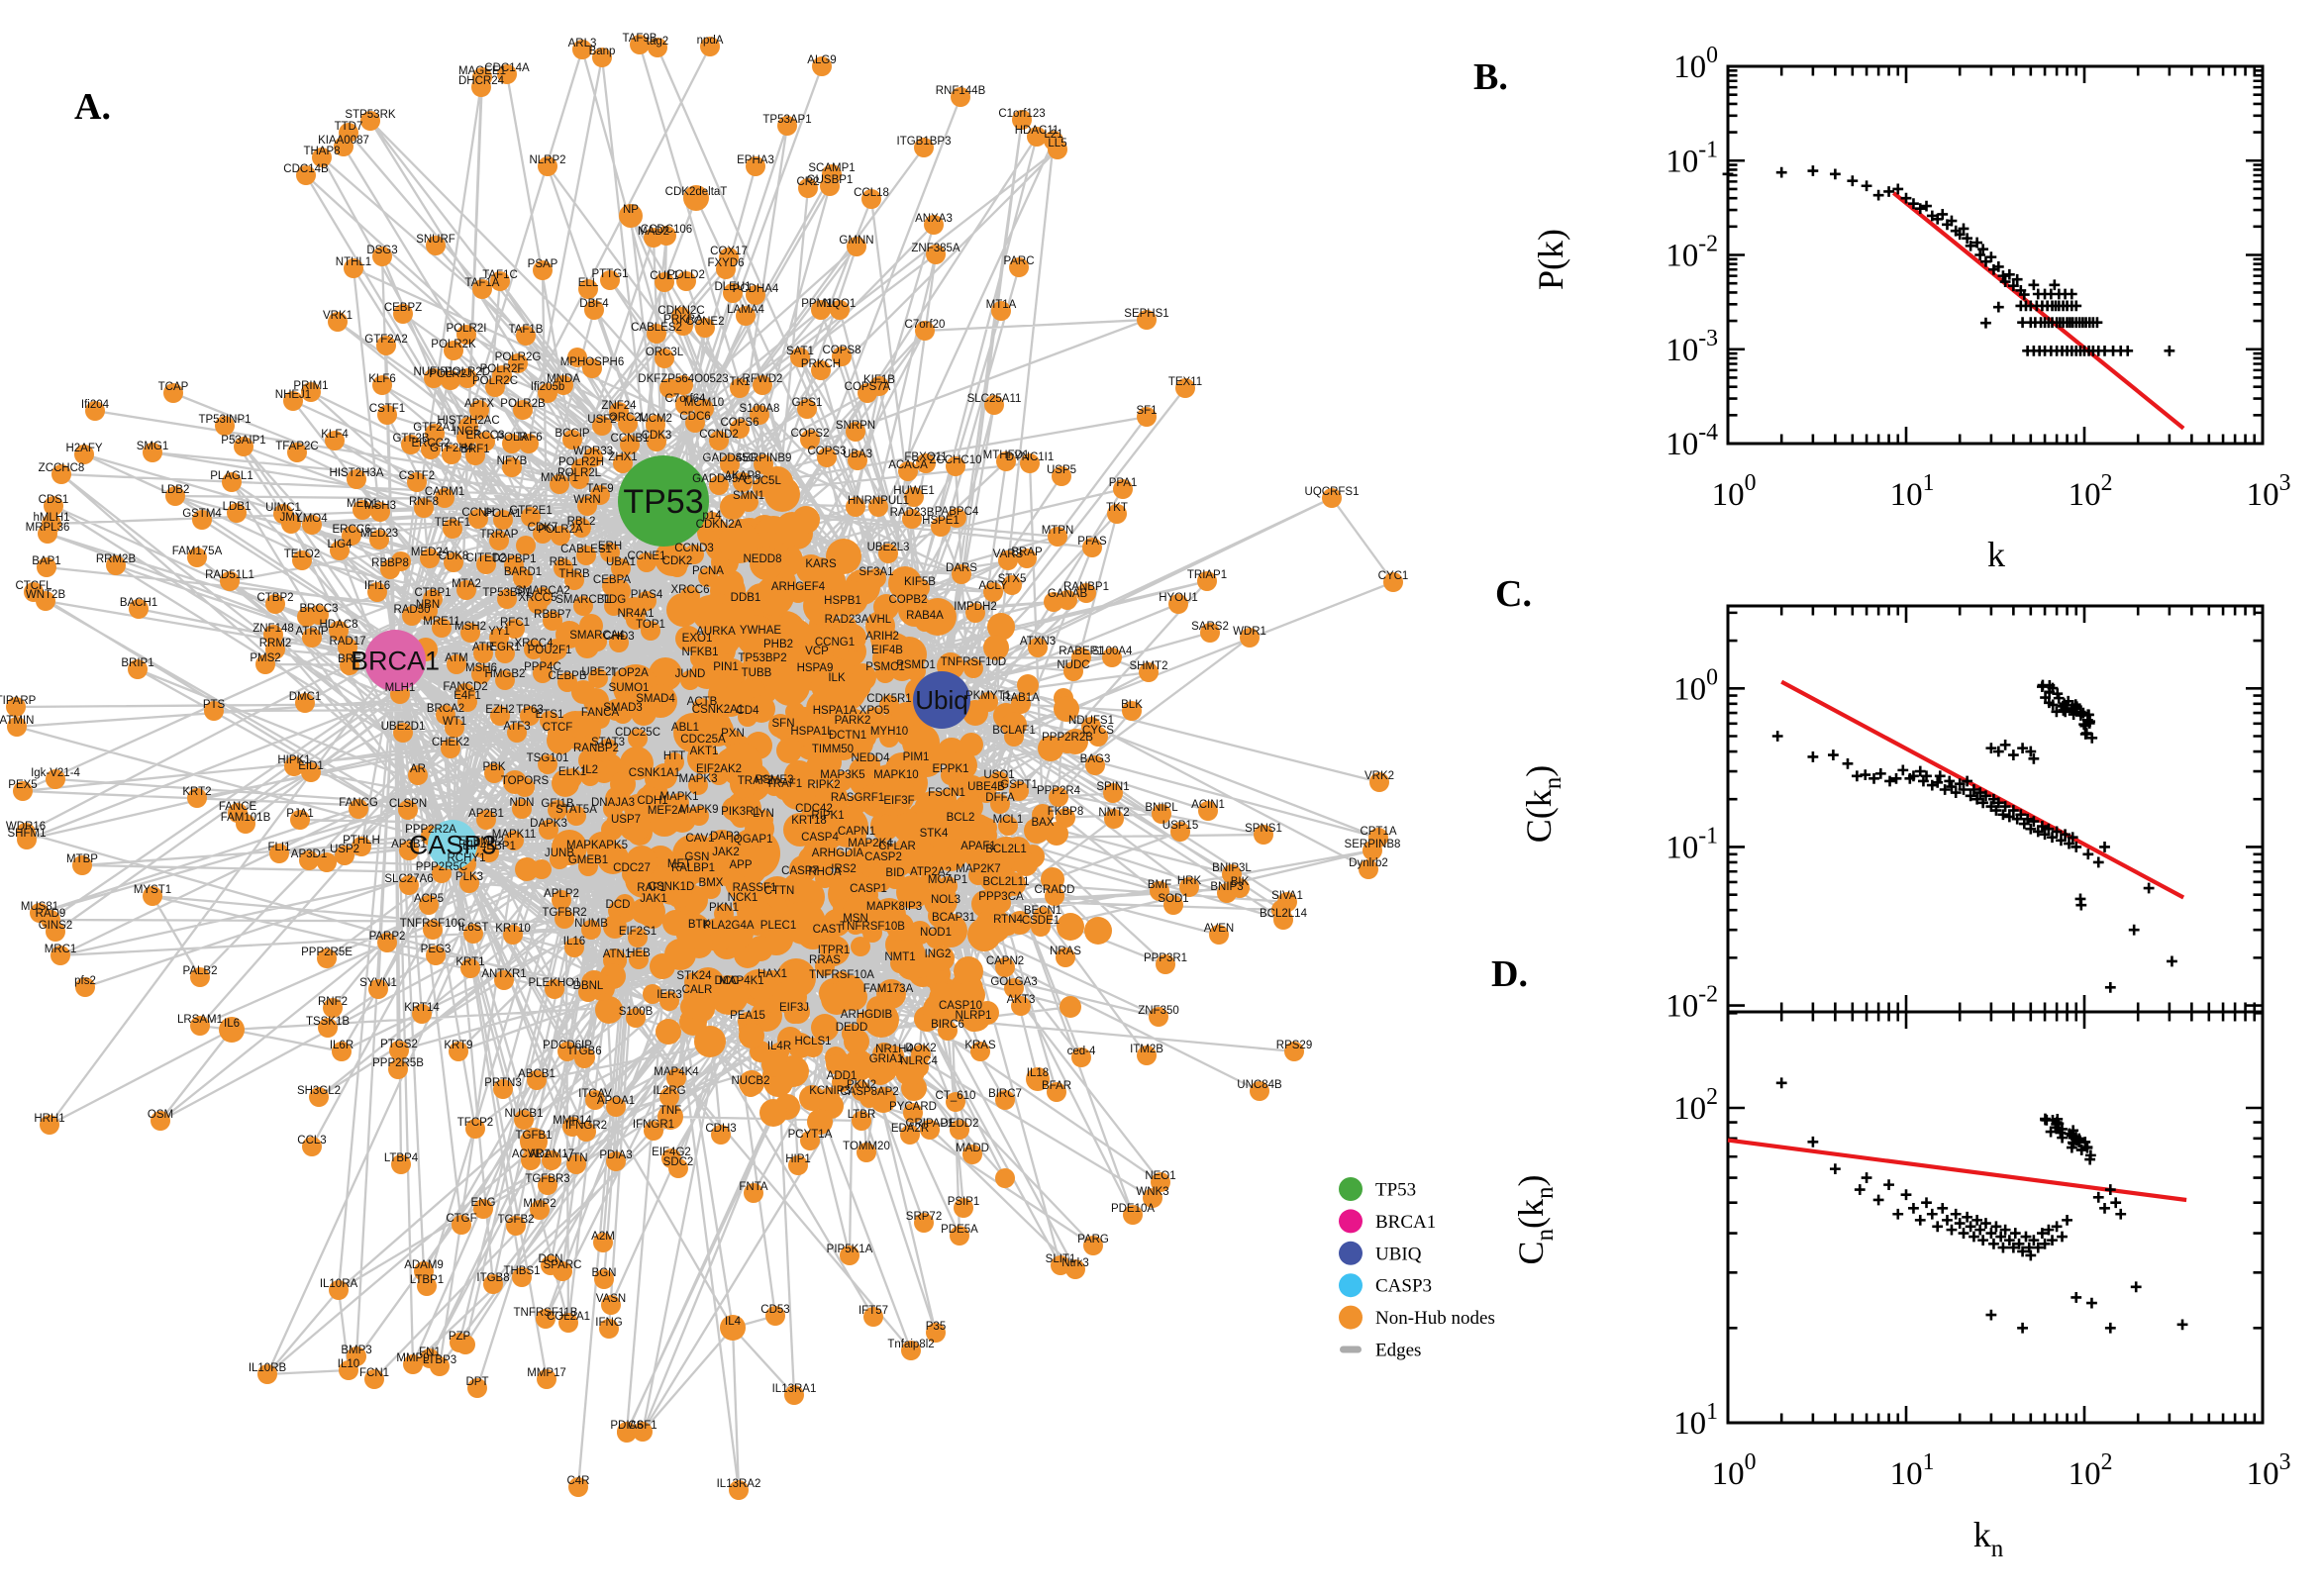 Image resolution: width=2323 pixels, height=1596 pixels. I want to click on network-node-label: TP53AP1, so click(787, 120).